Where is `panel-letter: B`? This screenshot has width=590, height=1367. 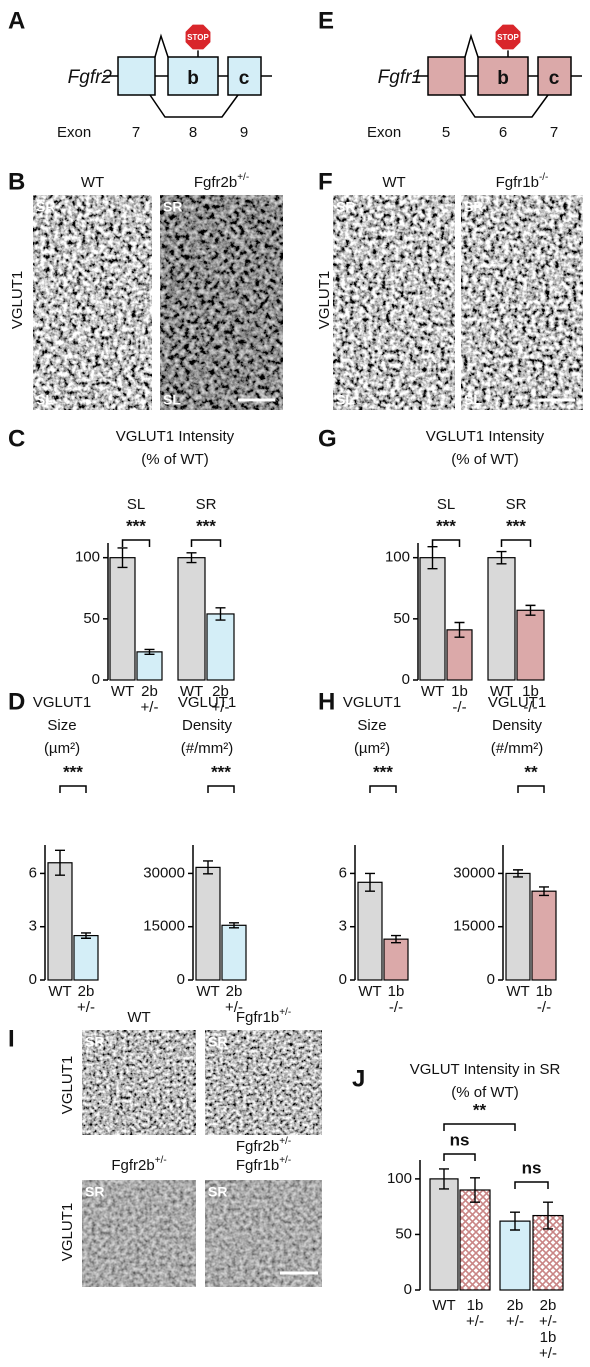 panel-letter: B is located at coordinates (16, 181).